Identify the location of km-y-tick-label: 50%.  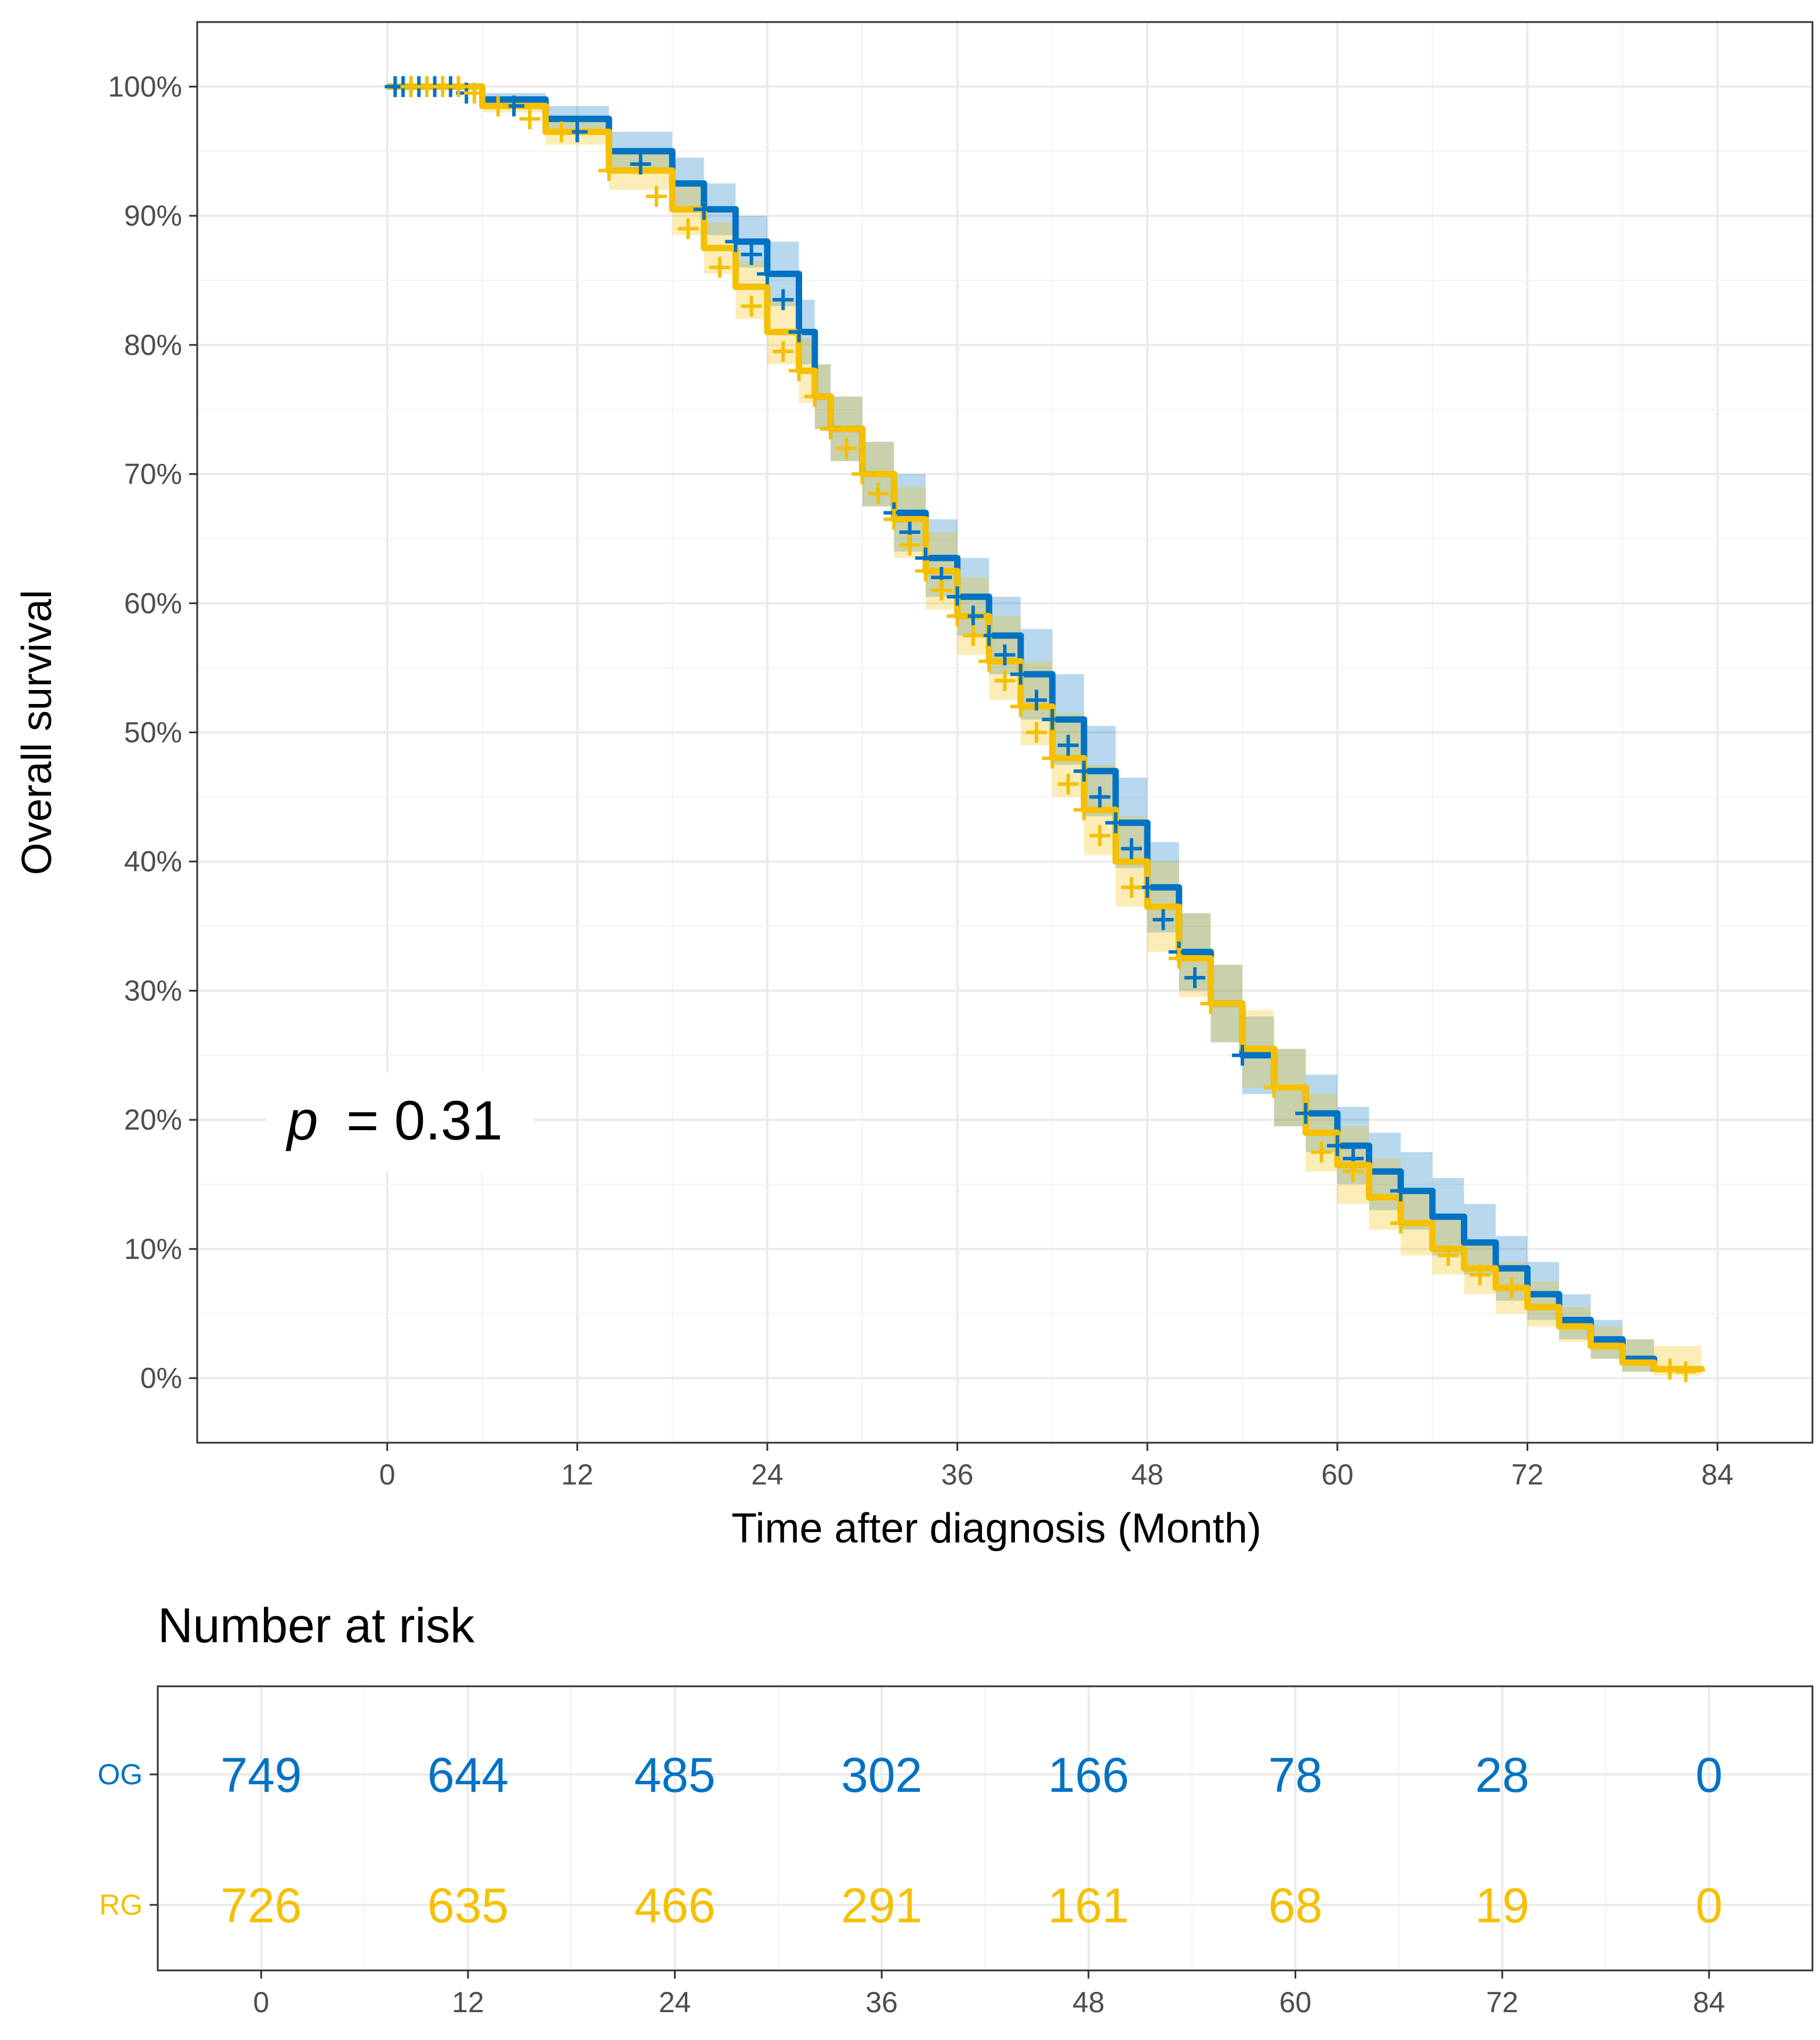
(153, 733).